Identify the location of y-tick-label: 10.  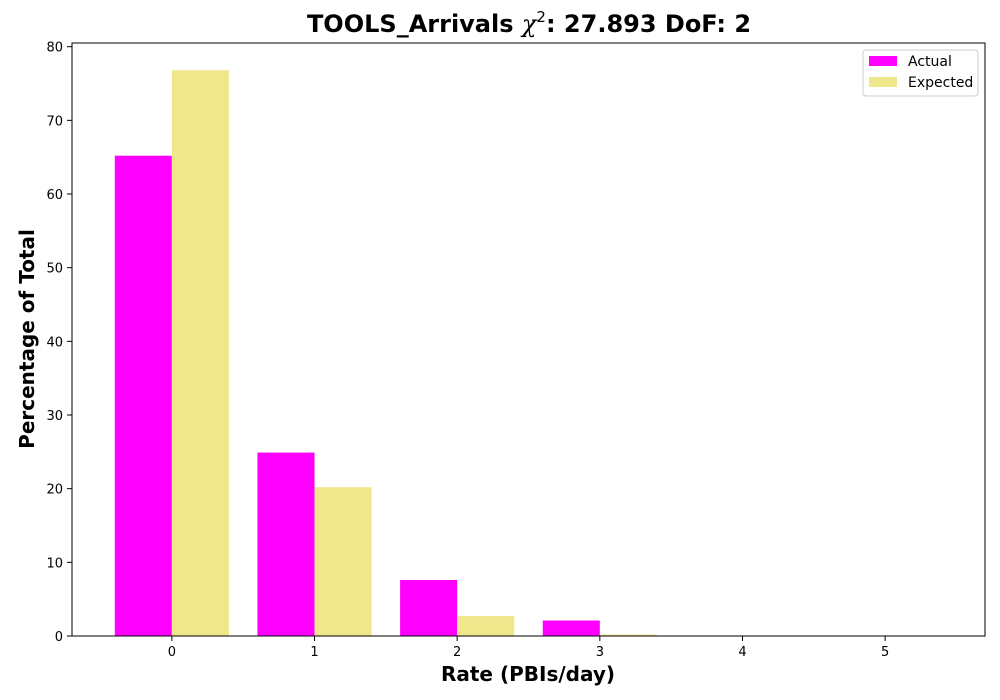
(54, 563).